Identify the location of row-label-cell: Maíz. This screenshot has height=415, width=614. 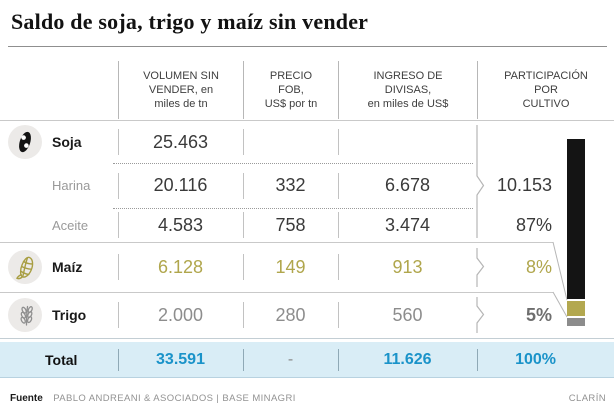
(59, 267).